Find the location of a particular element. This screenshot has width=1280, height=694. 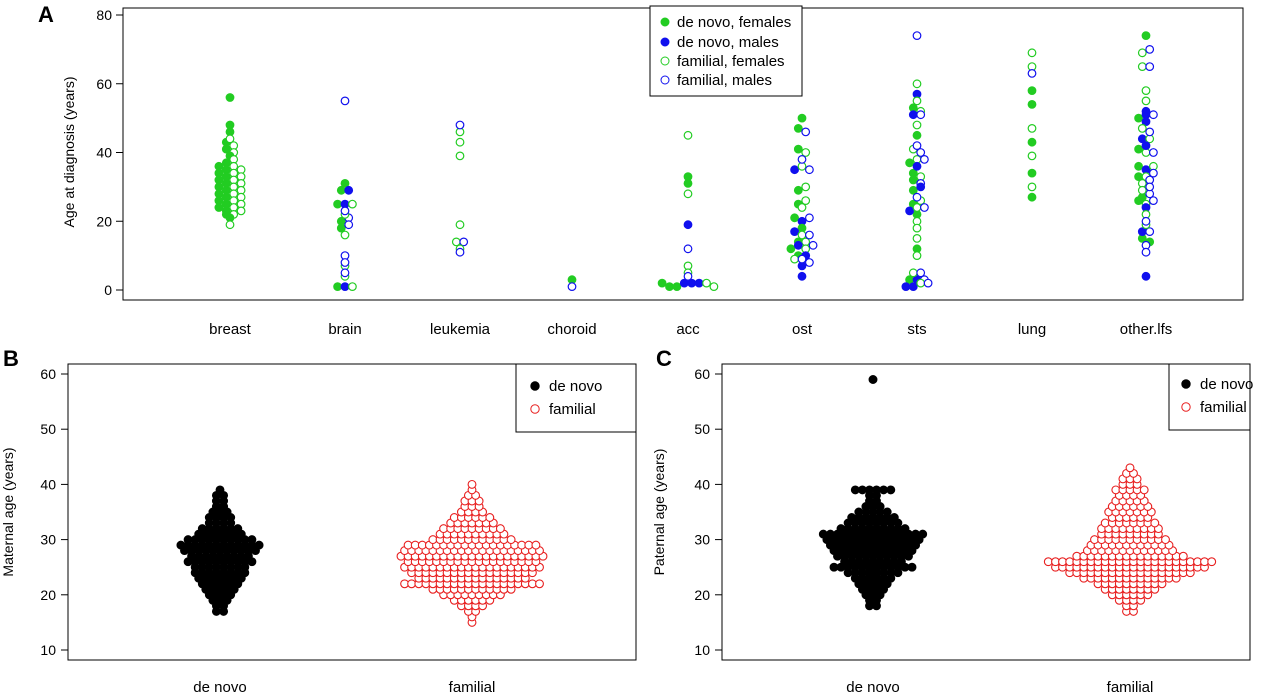

y-axis-label-c: Paternal age (years) is located at coordinates (659, 512).